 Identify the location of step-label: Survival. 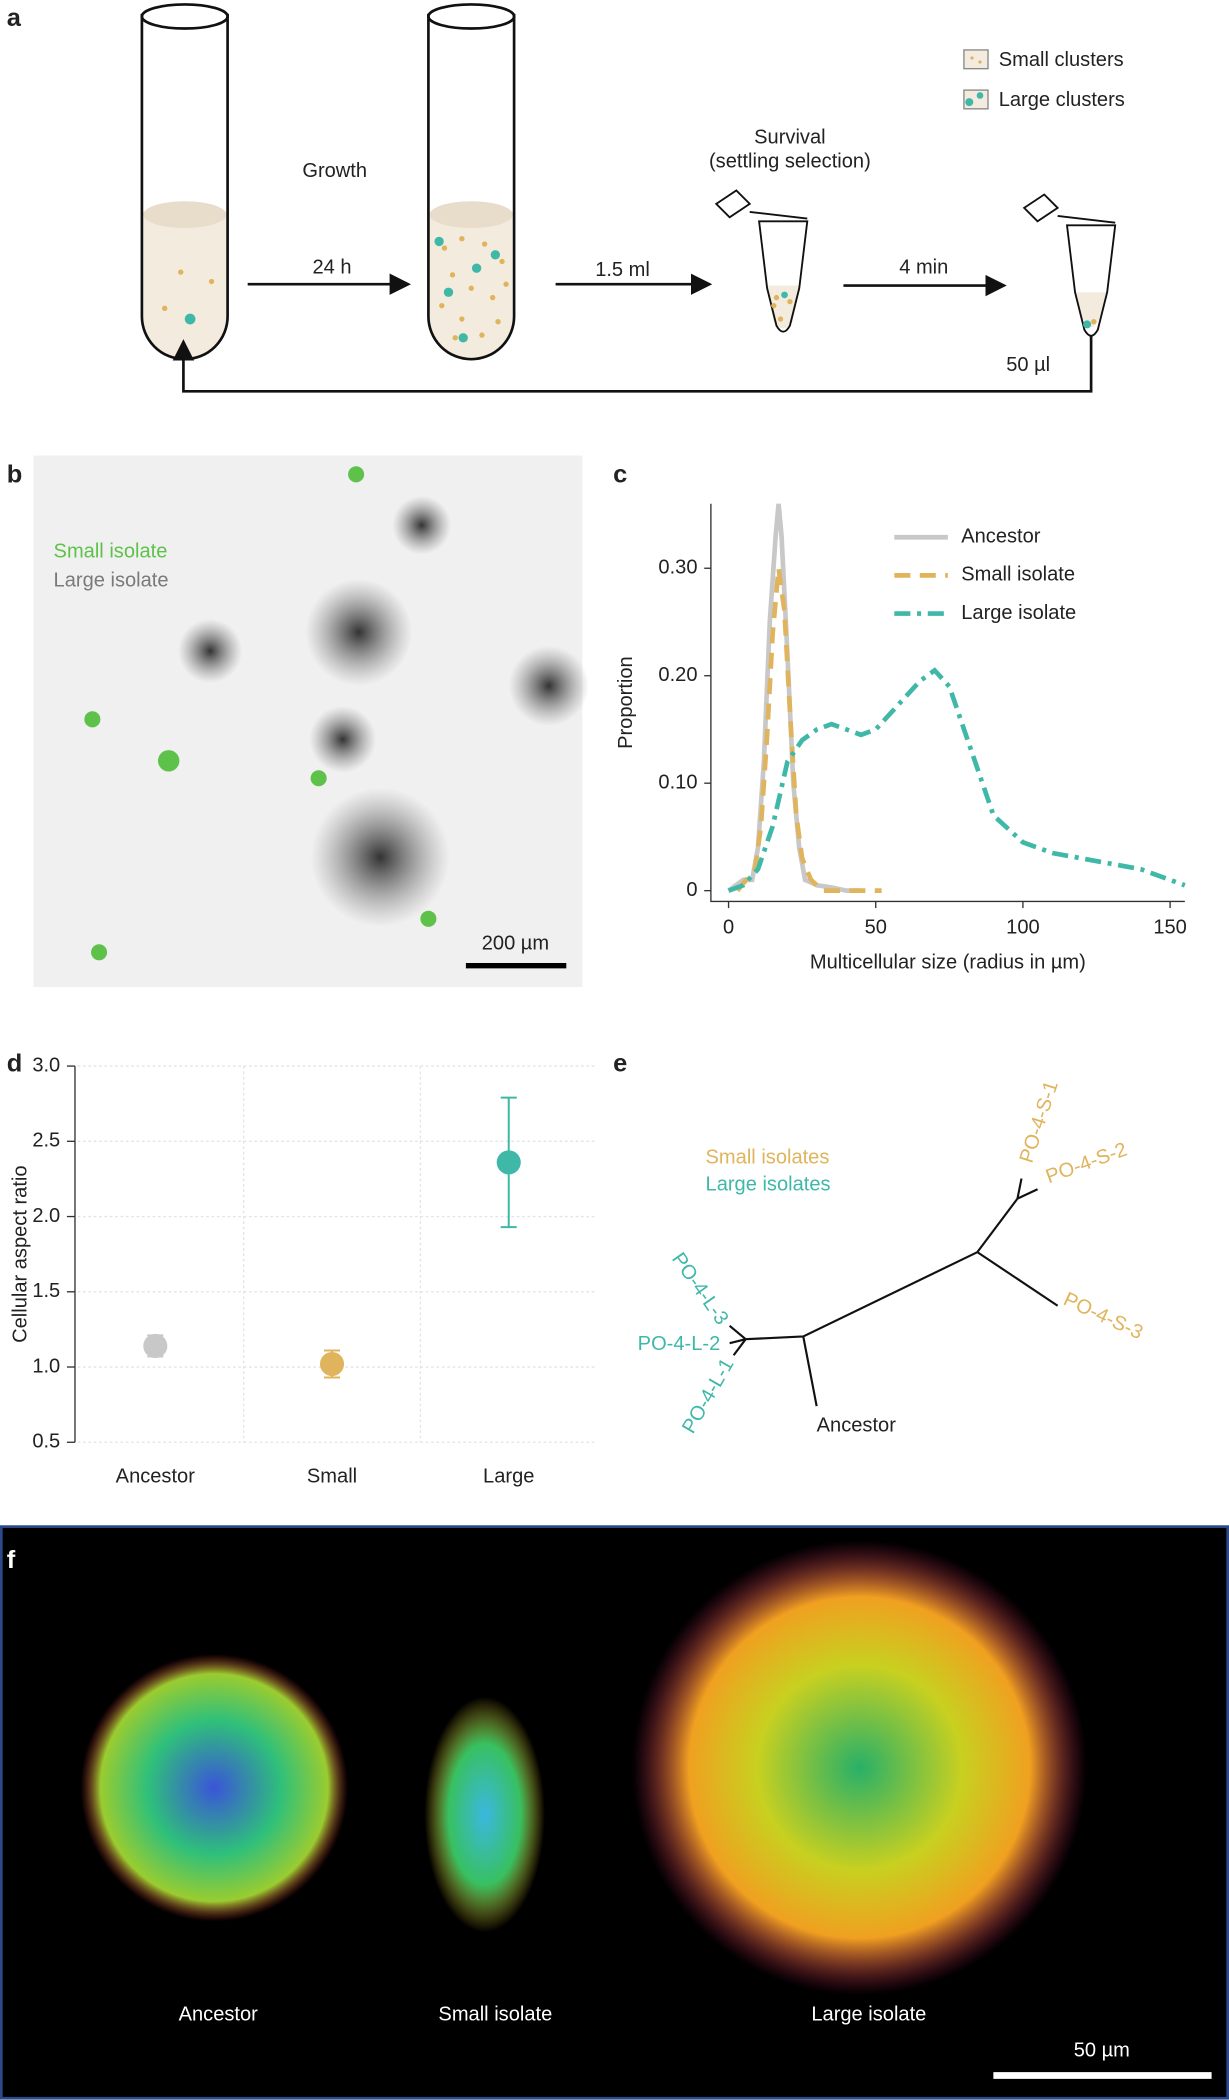
(789, 138).